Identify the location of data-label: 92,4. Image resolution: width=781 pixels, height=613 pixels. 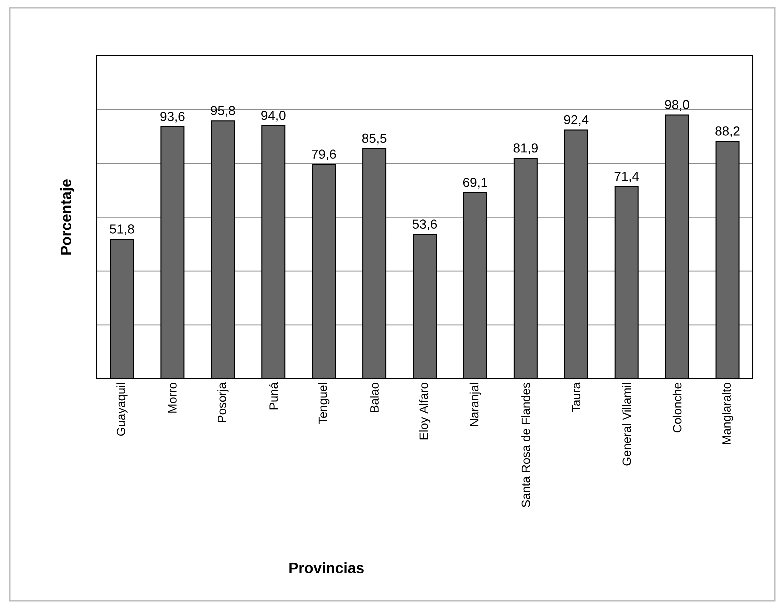
(576, 120).